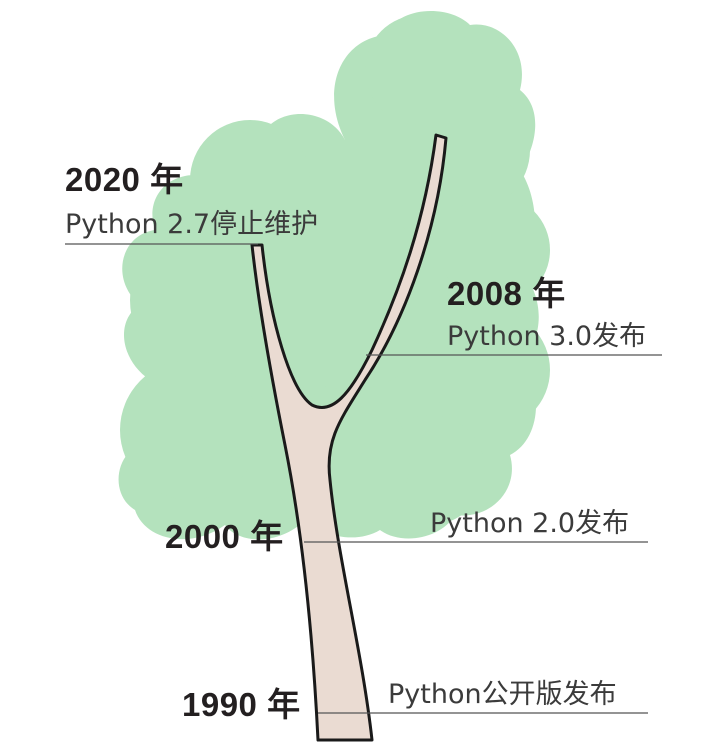 The image size is (719, 753). What do you see at coordinates (124, 179) in the screenshot?
I see `year-label-2020: 2020 年` at bounding box center [124, 179].